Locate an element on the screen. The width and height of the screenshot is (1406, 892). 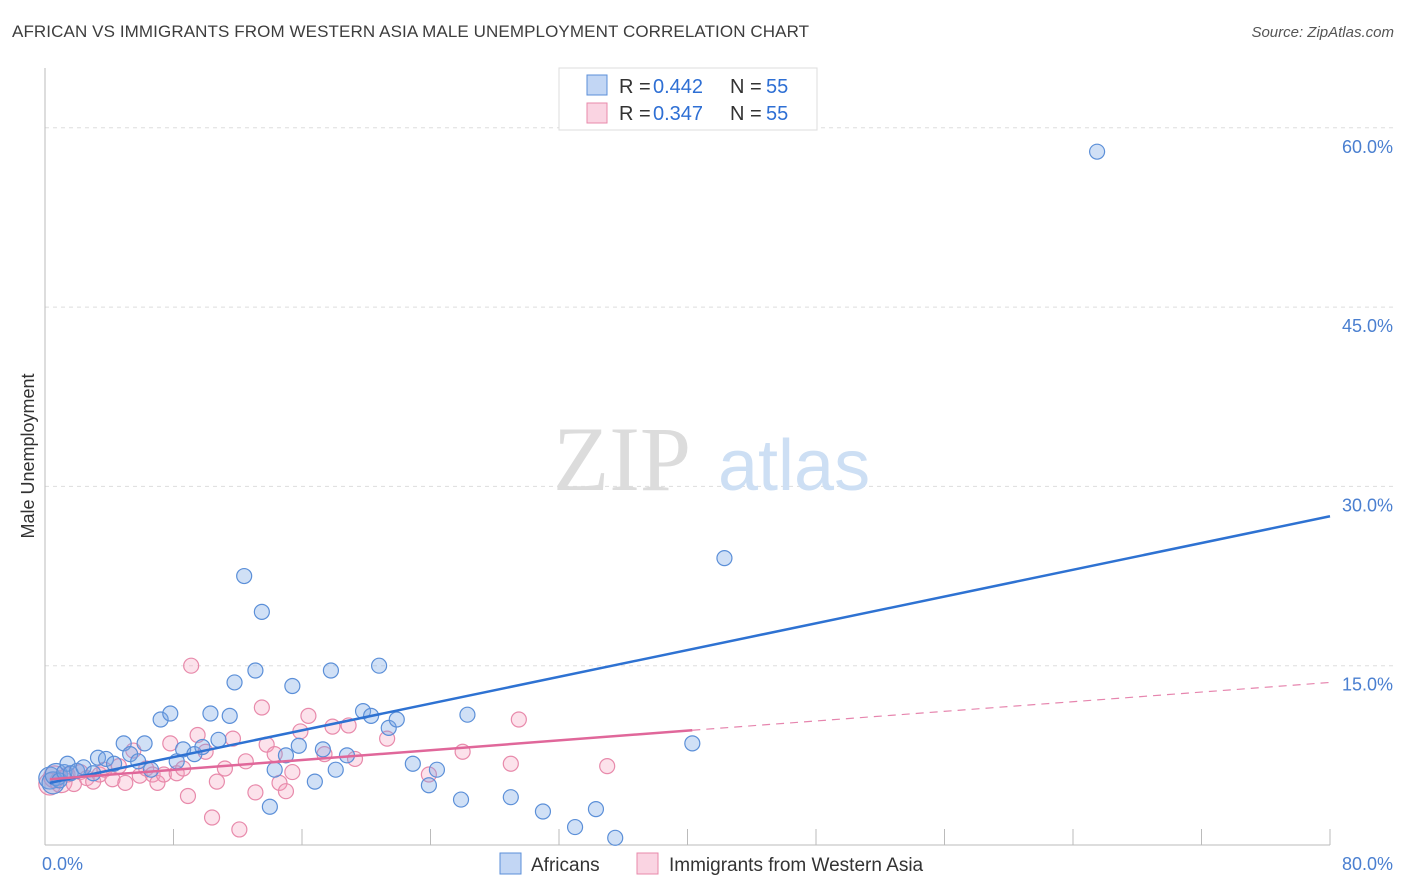
watermark-zip: ZIP is located at coordinates (622, 459).